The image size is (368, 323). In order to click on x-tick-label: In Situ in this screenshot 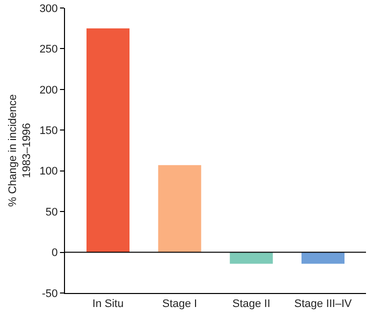, I will do `click(108, 304)`.